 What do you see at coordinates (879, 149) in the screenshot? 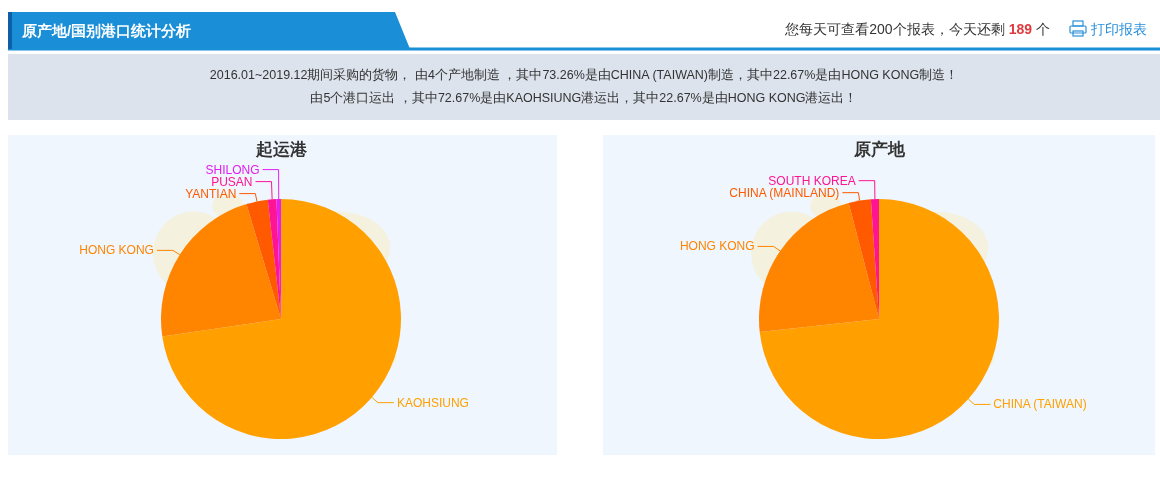
I see `chart-title: 原产地` at bounding box center [879, 149].